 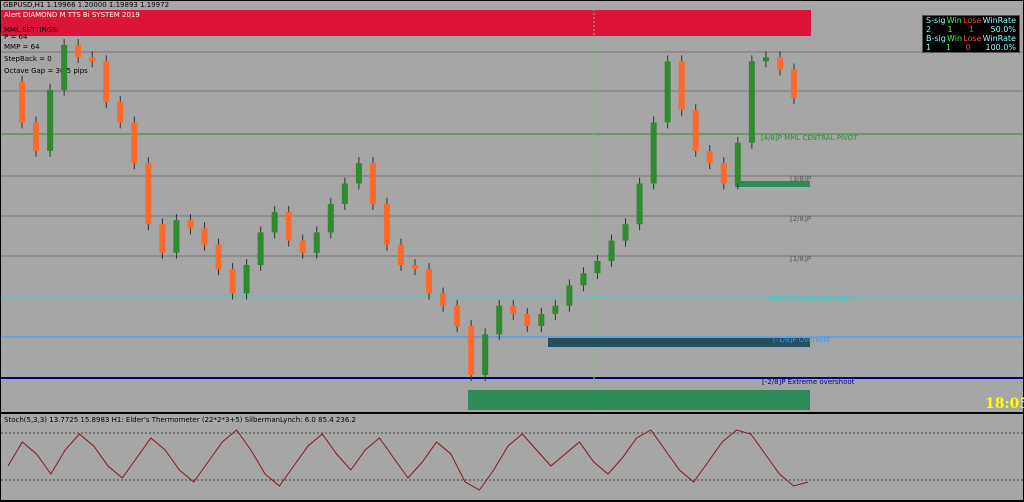 I want to click on info-line: StepBack = 0, so click(x=28, y=59).